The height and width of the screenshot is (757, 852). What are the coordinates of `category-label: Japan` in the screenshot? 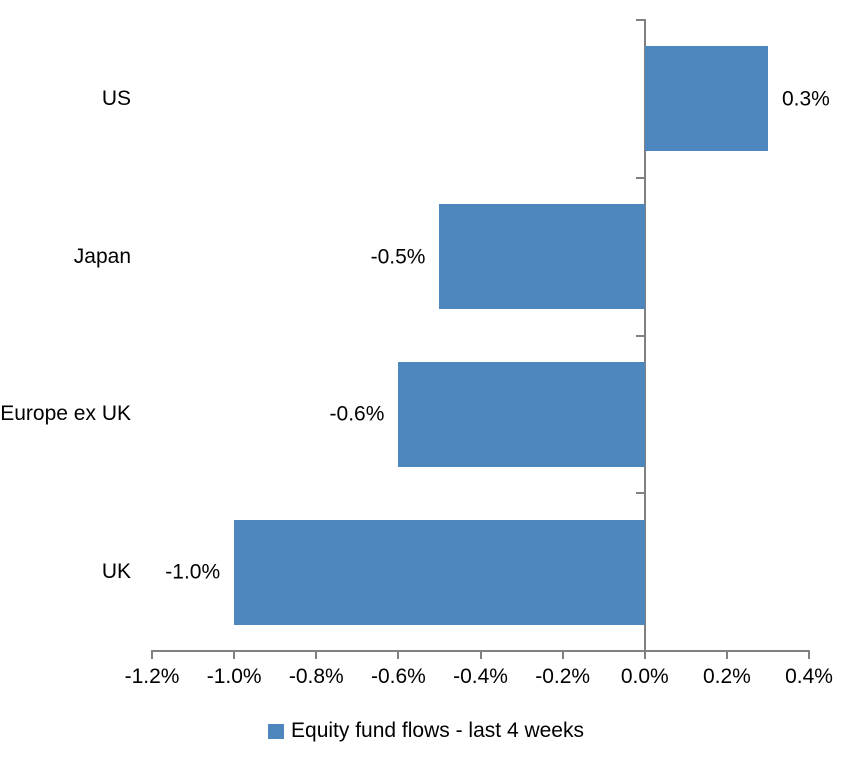 It's located at (102, 256).